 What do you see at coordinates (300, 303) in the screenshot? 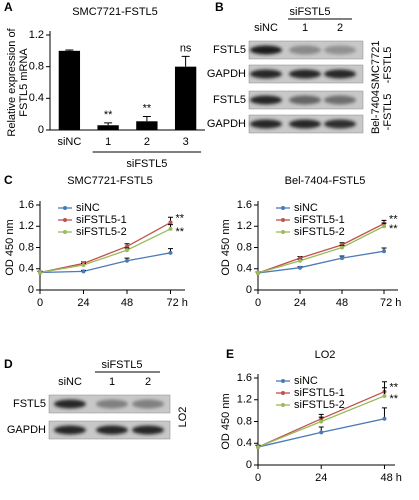
I see `x-tick-label: 24` at bounding box center [300, 303].